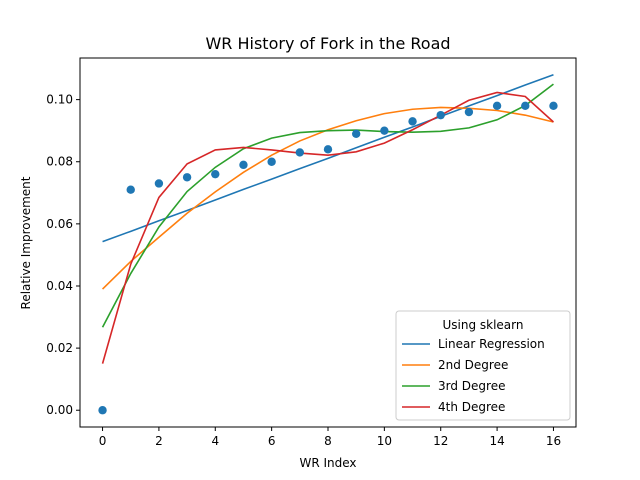  I want to click on y-tick-label: 0.00, so click(59, 410).